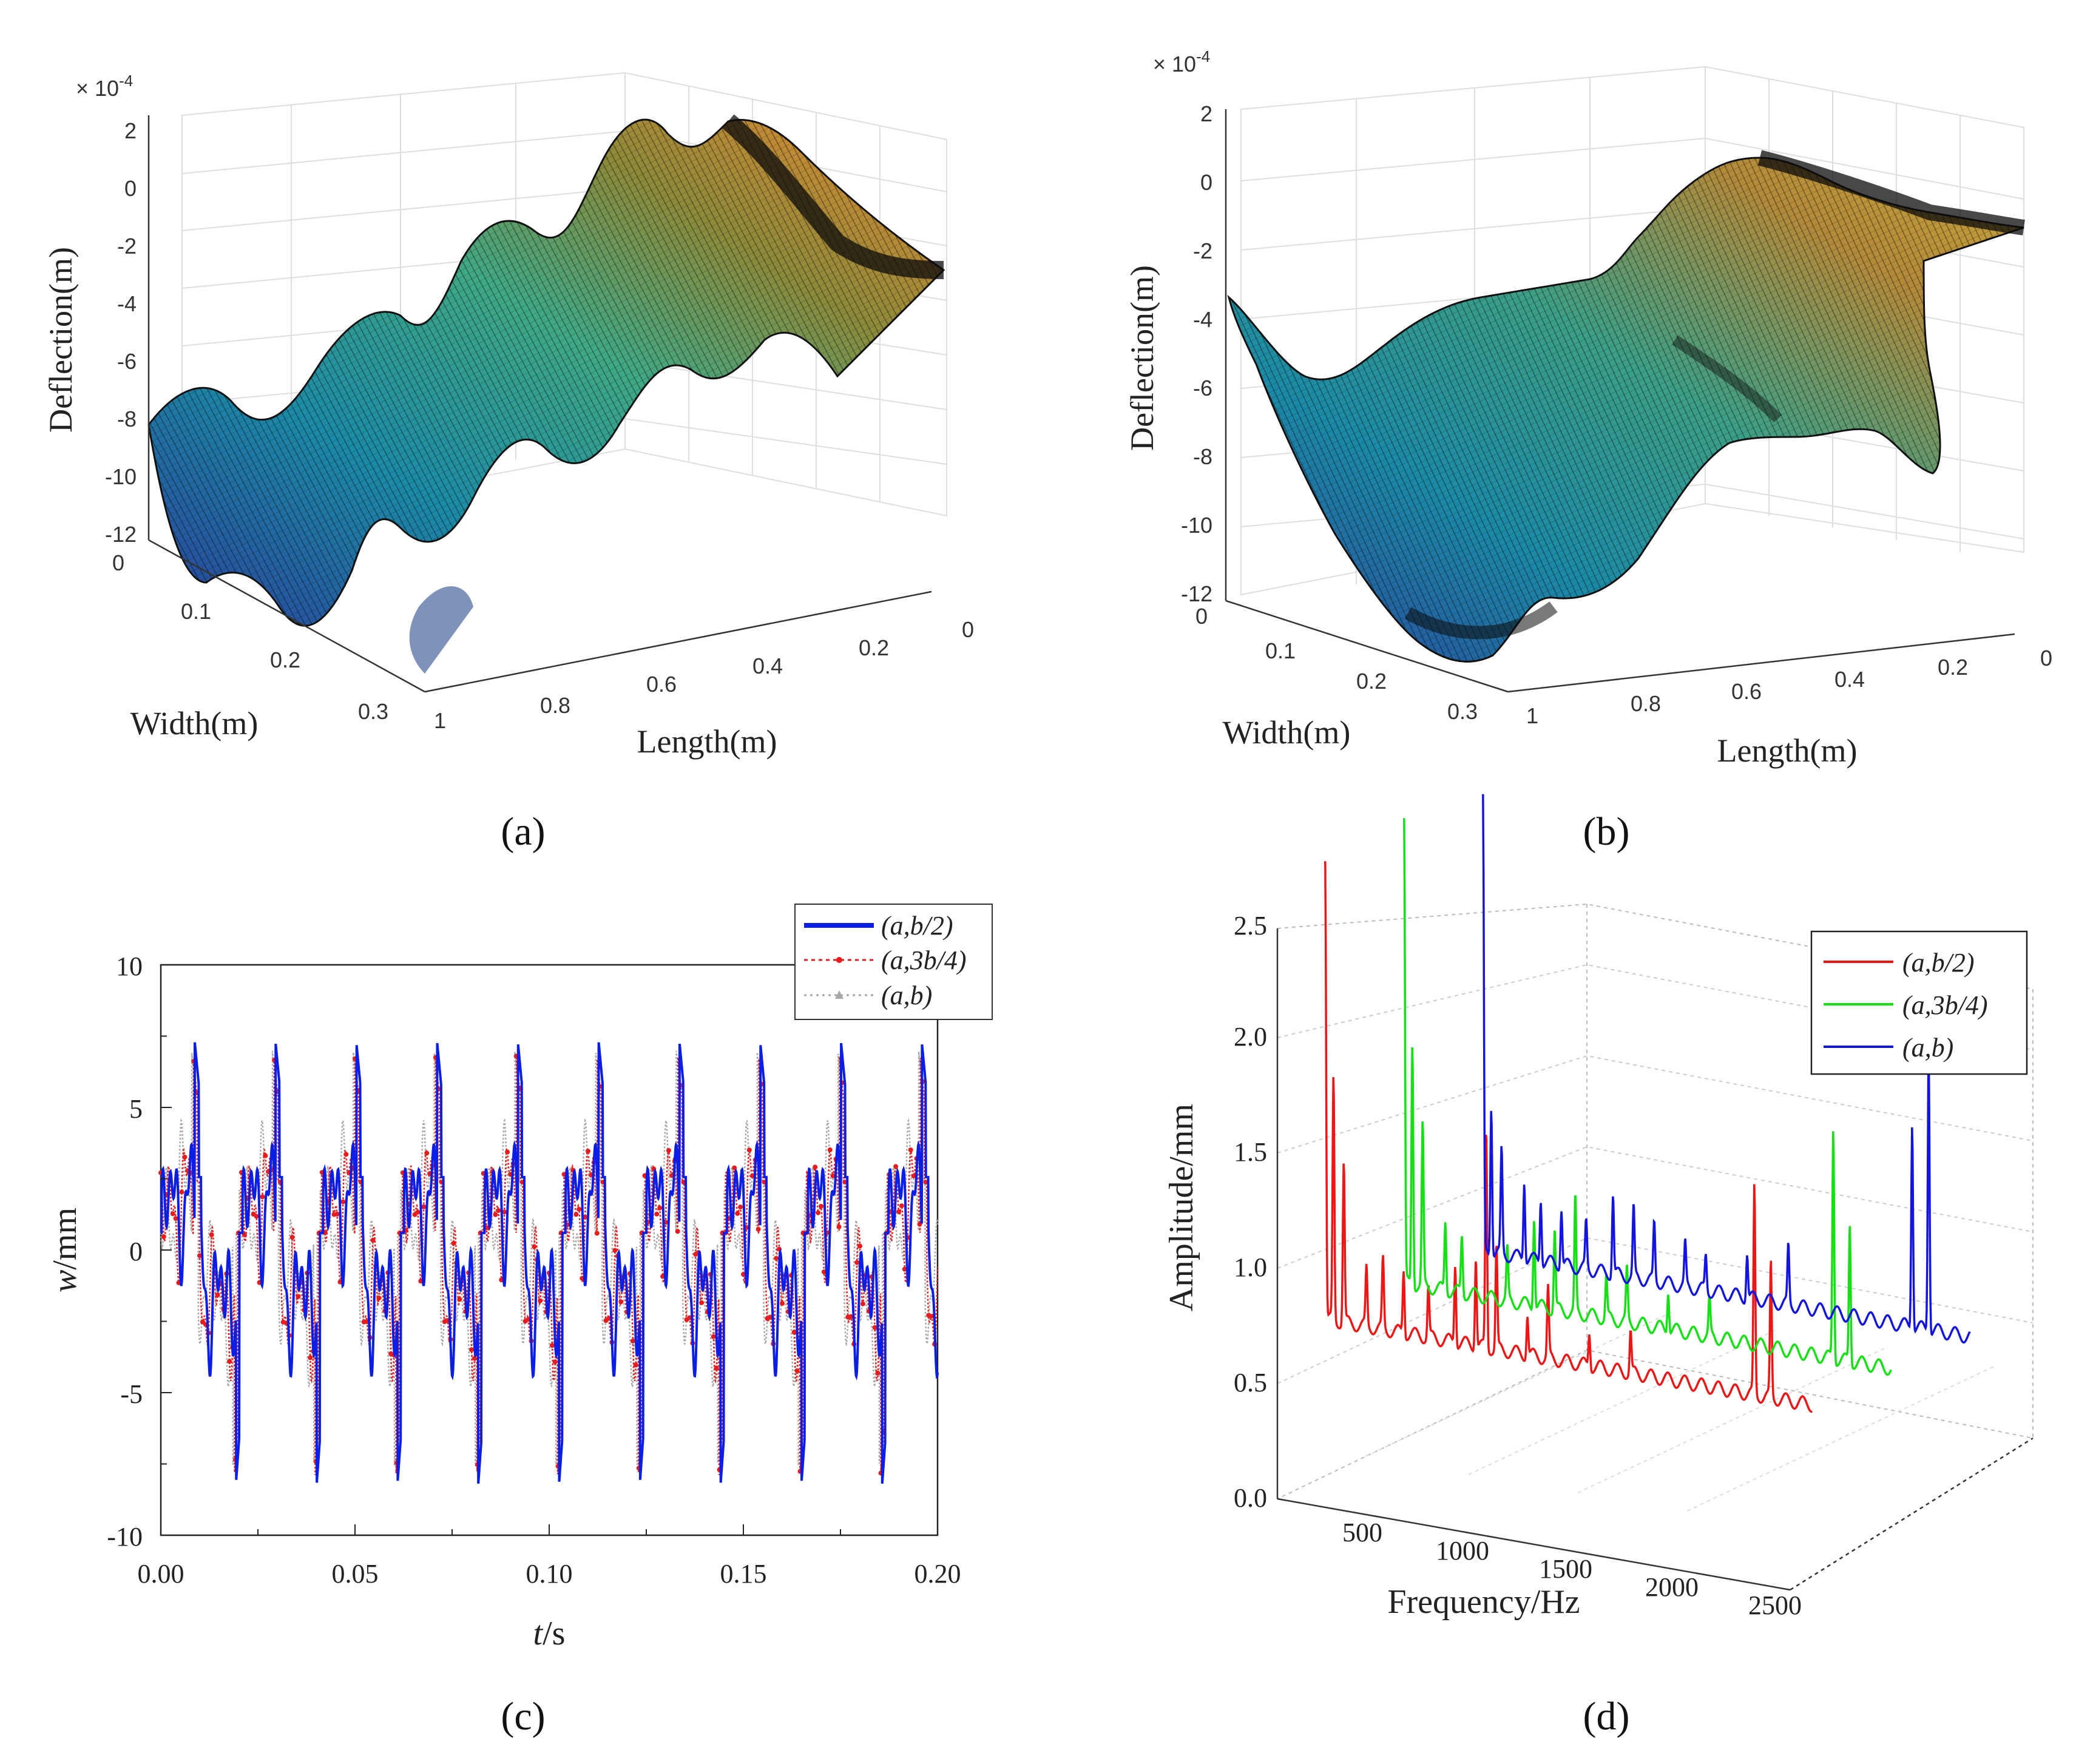 This screenshot has width=2076, height=1764. What do you see at coordinates (1250, 1212) in the screenshot?
I see `panel-d-ztick-labels: 0.0 0.5 1.0 1.5 2.0 2.5` at bounding box center [1250, 1212].